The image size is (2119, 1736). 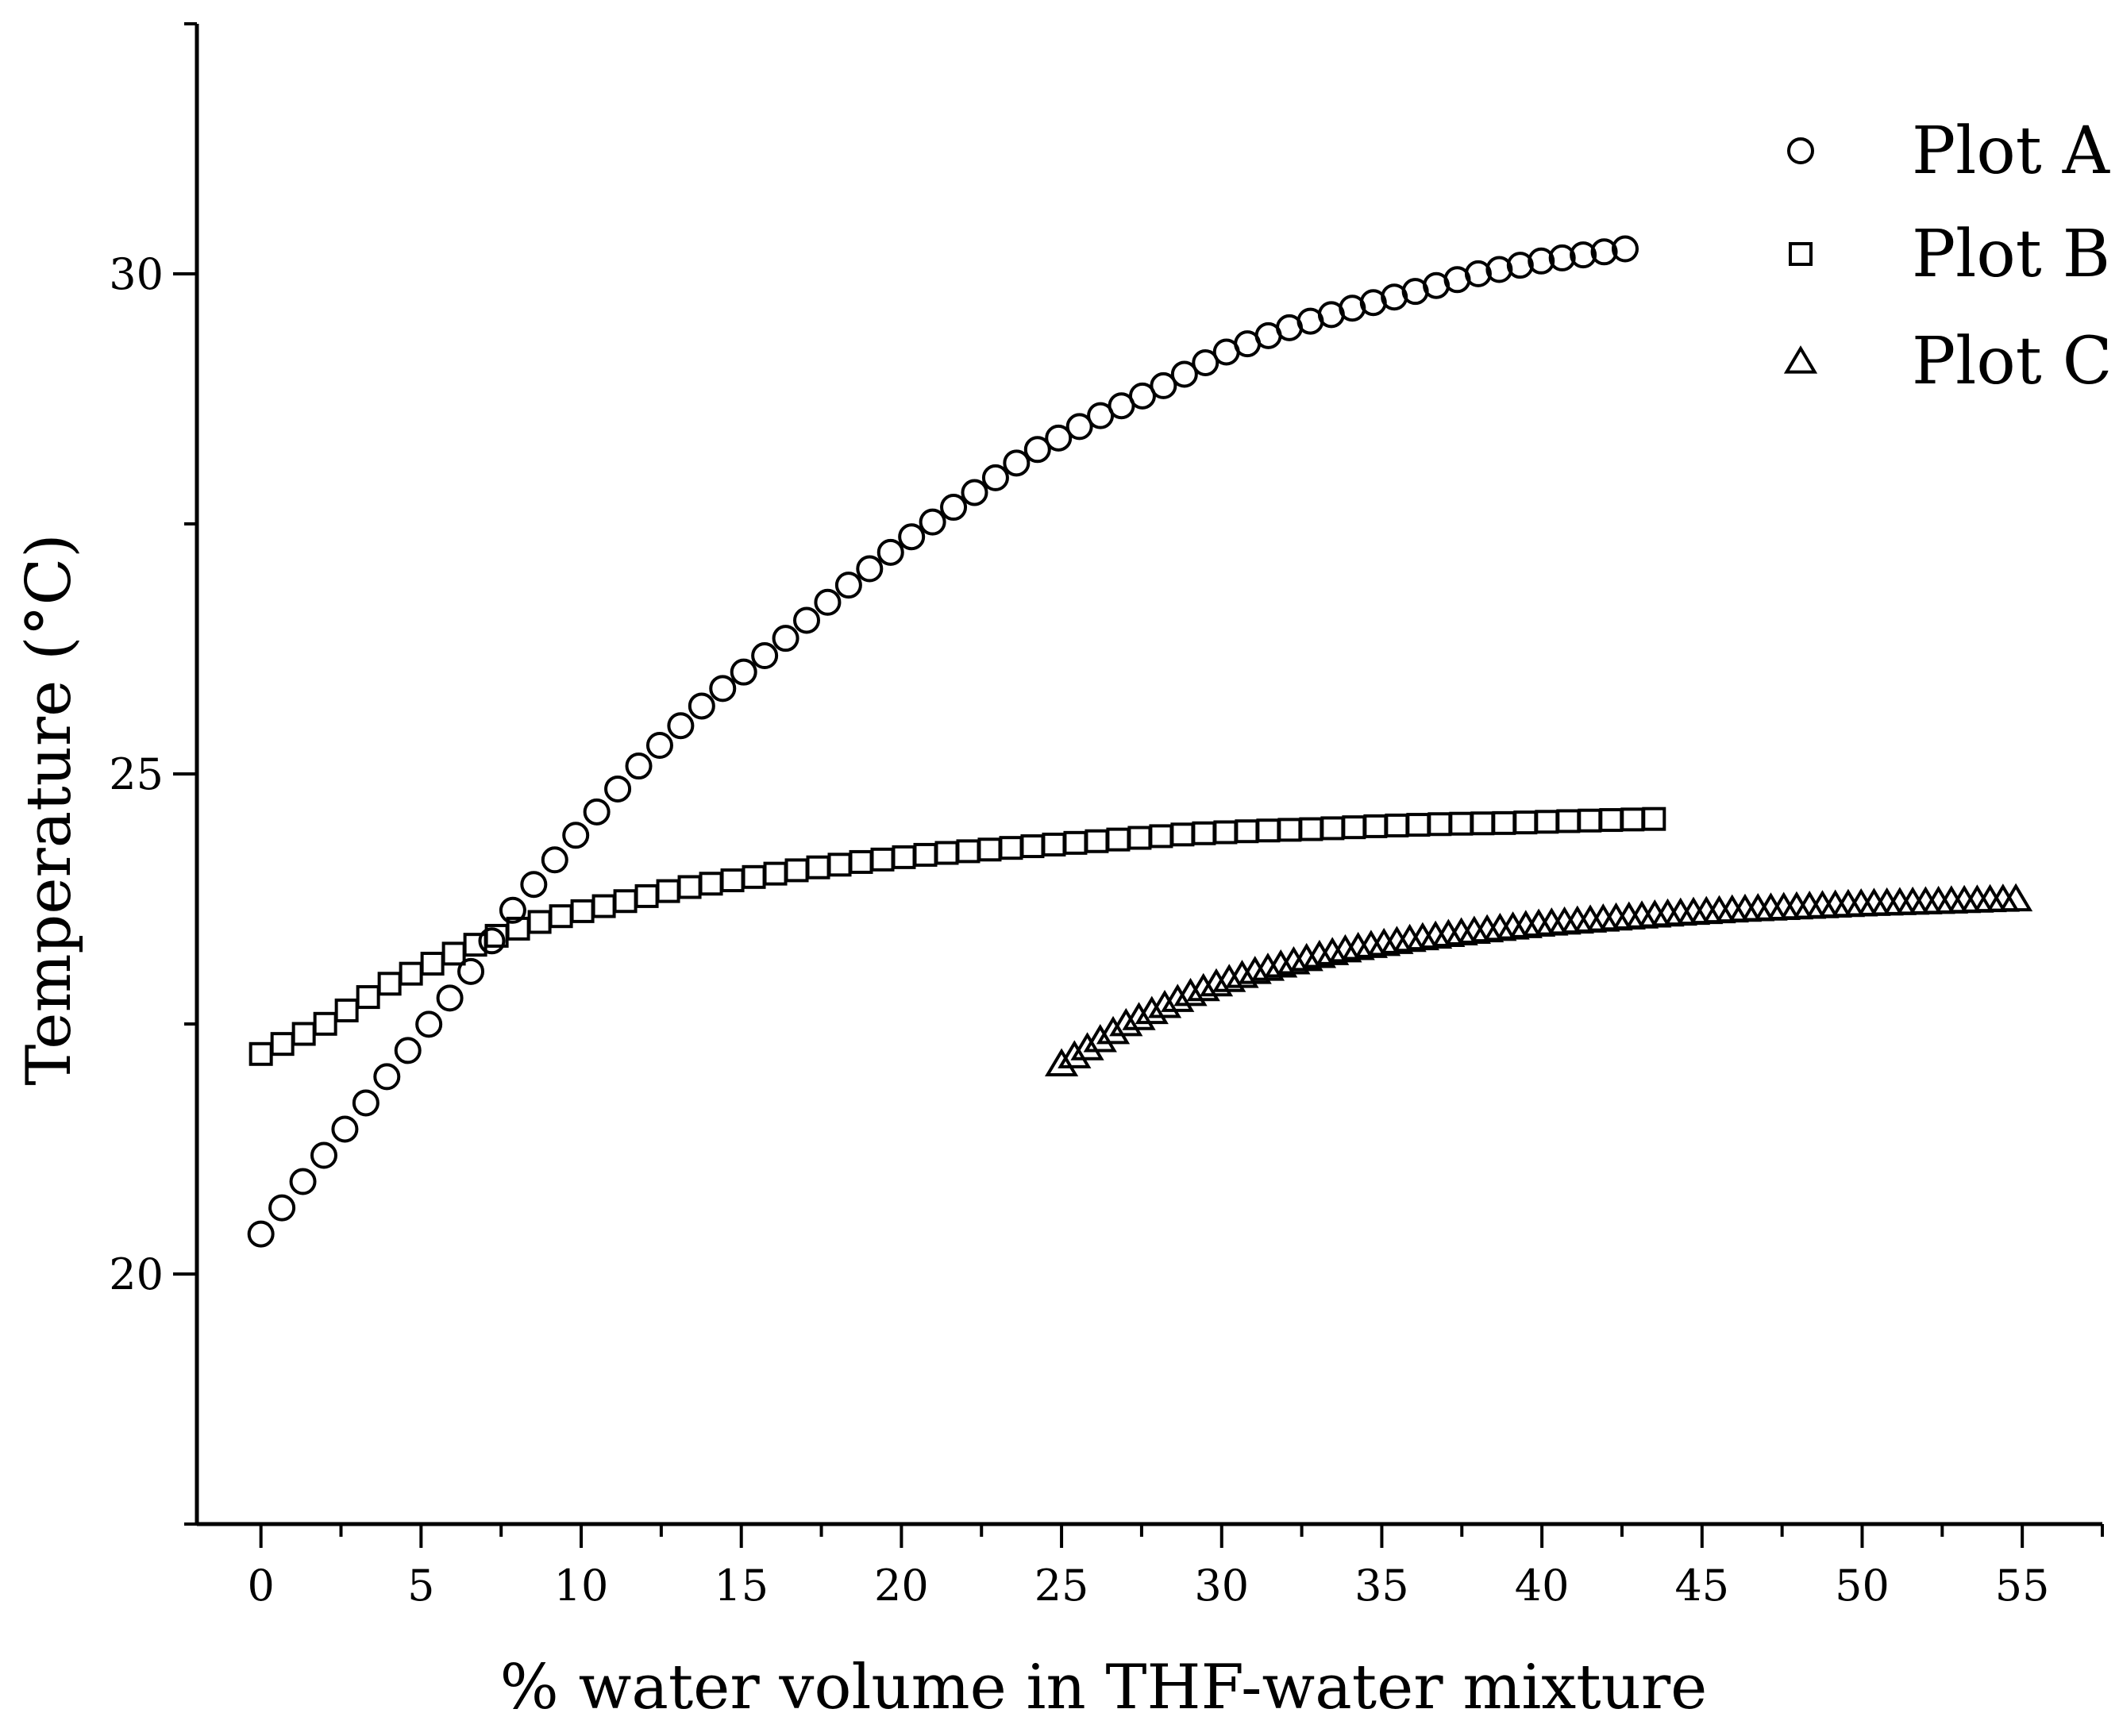 I want to click on legend: Plot A Plot B Plot C, so click(x=1948, y=256).